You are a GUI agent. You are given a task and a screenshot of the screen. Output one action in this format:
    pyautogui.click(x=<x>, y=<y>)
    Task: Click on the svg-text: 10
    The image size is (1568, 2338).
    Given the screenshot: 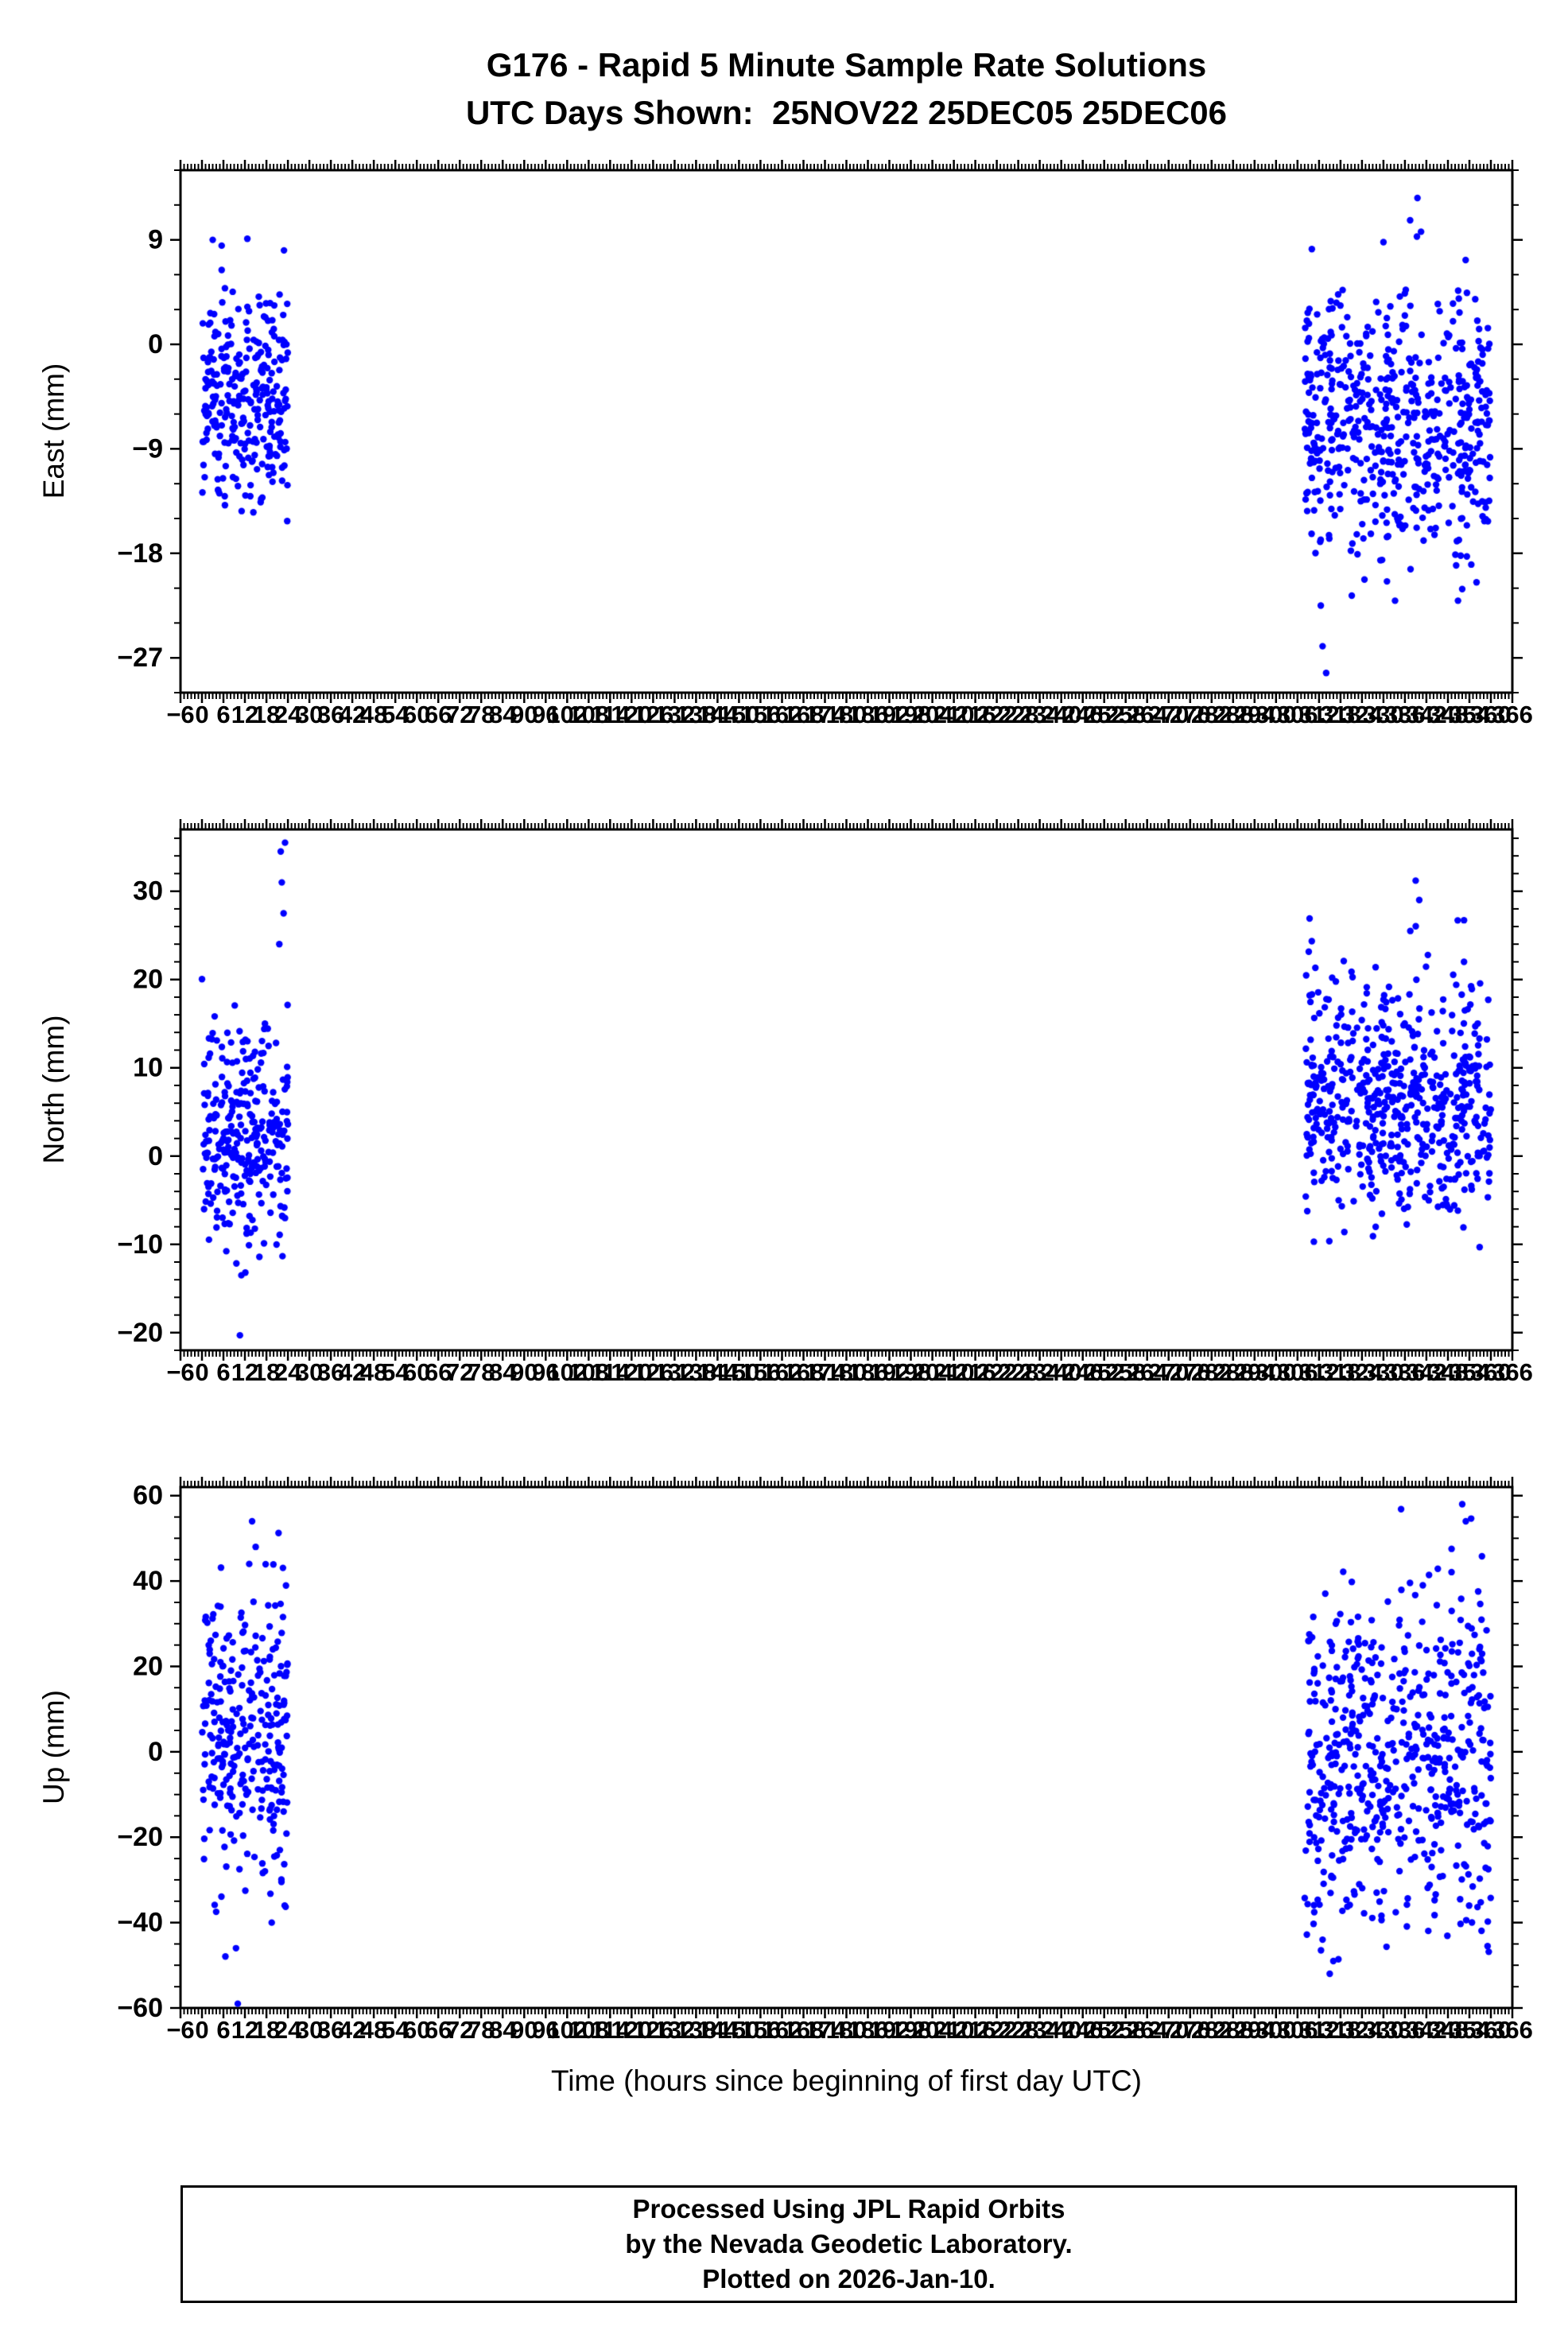 What is the action you would take?
    pyautogui.click(x=148, y=1068)
    